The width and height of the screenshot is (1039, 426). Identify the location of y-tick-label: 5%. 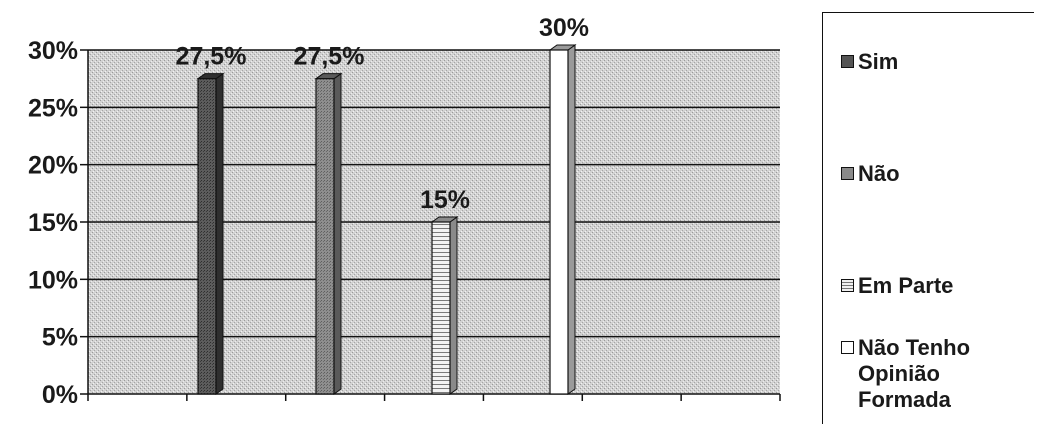
(60, 338).